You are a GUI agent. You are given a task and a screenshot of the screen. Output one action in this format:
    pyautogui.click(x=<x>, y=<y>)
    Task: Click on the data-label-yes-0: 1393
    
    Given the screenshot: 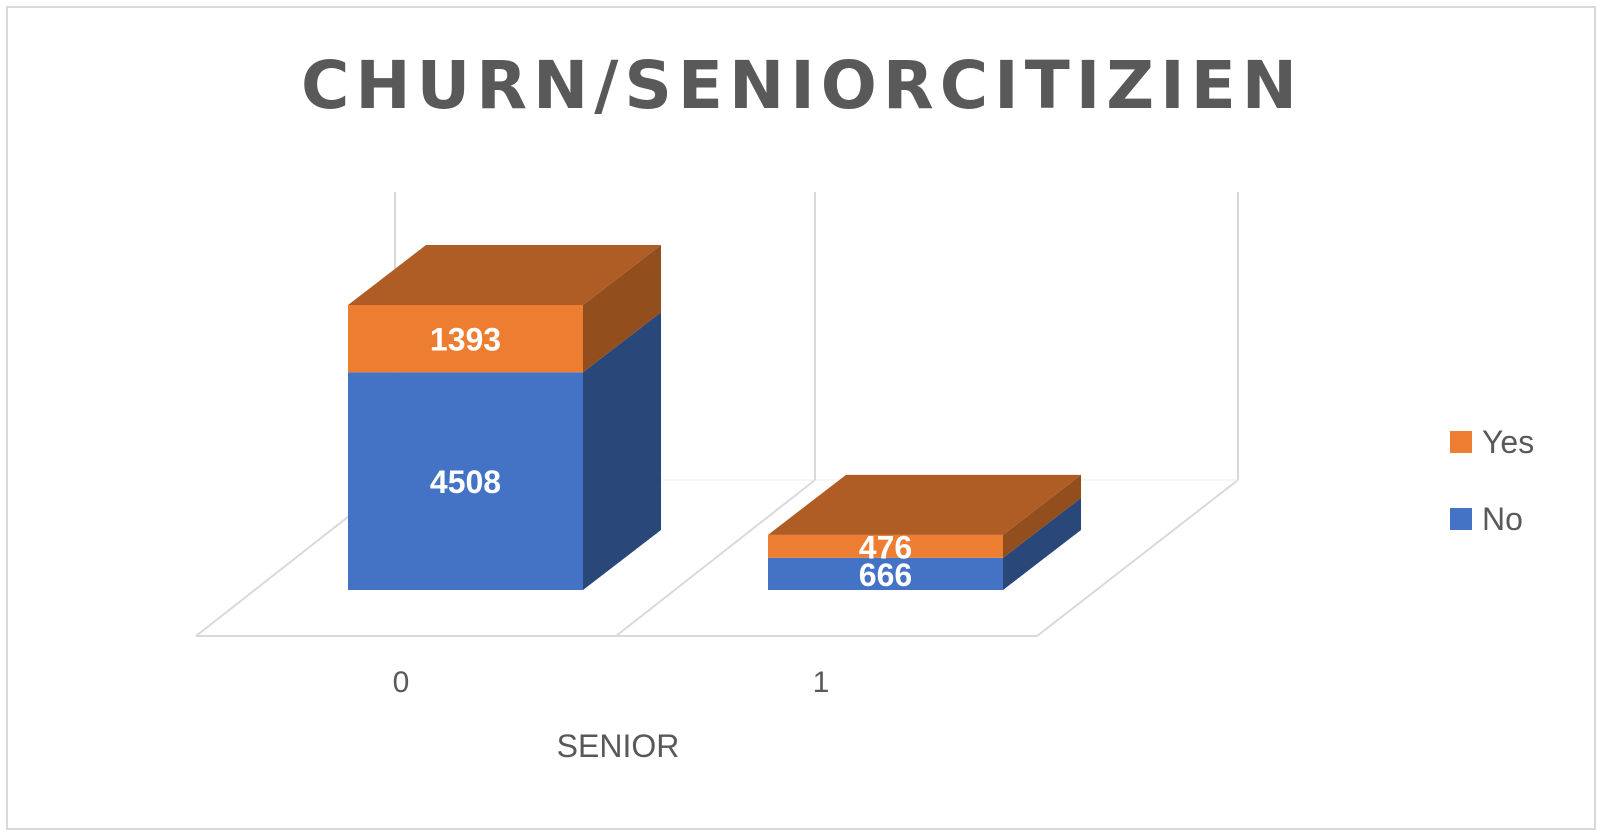 What is the action you would take?
    pyautogui.click(x=465, y=340)
    